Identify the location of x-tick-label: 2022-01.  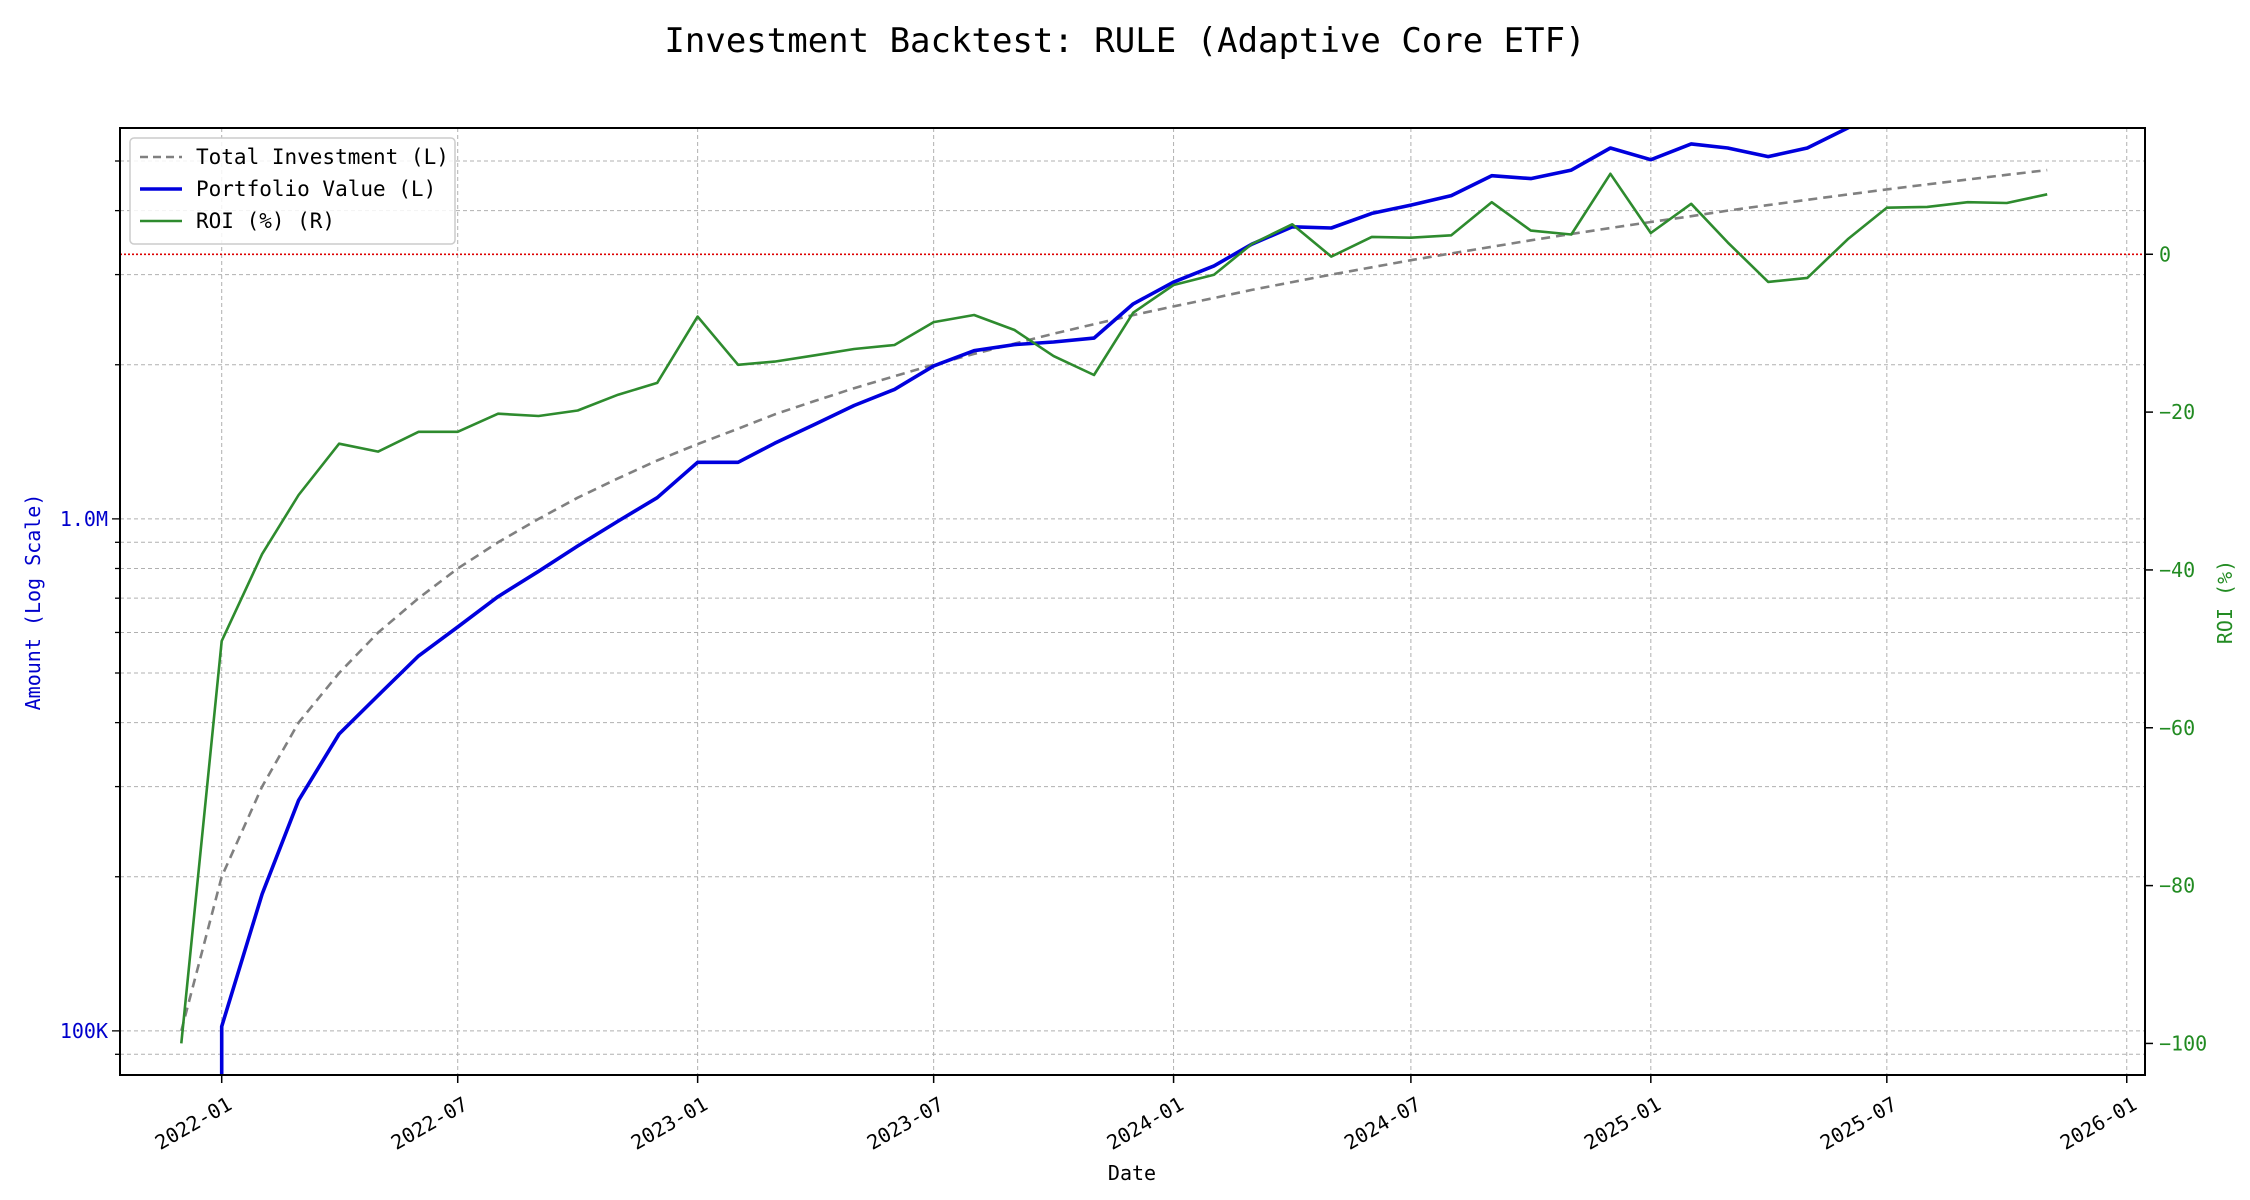
(193, 1123).